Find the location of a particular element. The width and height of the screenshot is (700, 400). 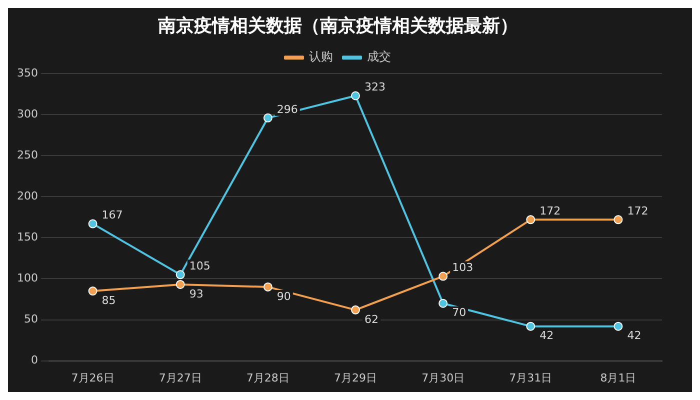

y-tick-label: 50 is located at coordinates (31, 319).